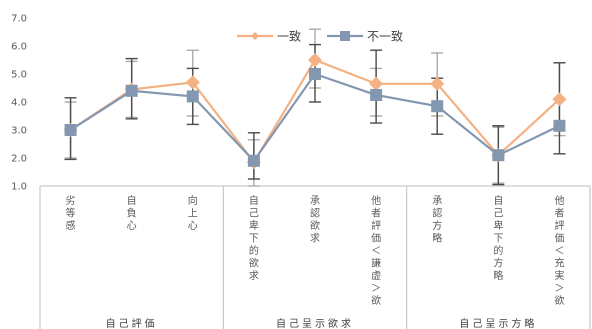 This screenshot has width=592, height=329. I want to click on legend-label: 不一致, so click(385, 37).